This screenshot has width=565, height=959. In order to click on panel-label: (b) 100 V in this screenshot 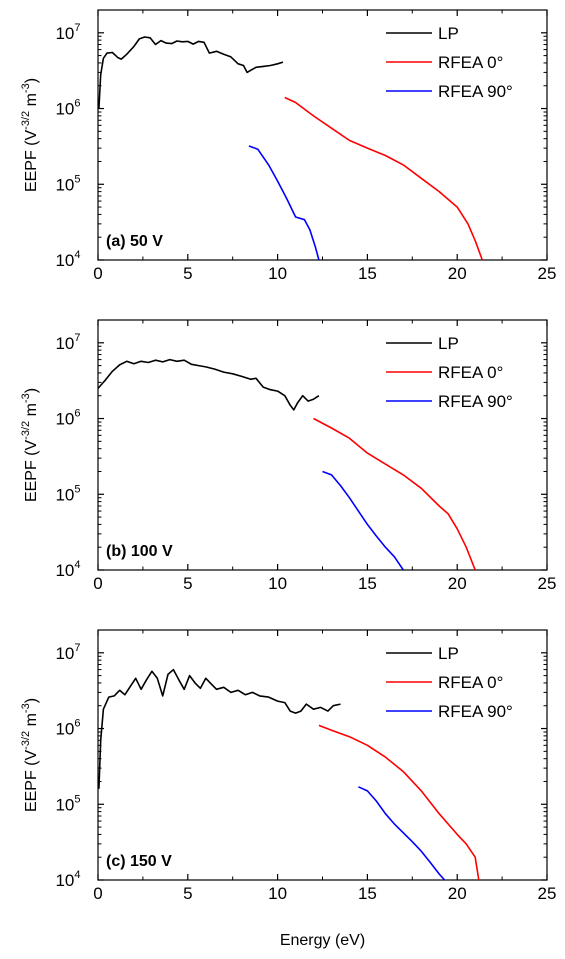, I will do `click(139, 551)`.